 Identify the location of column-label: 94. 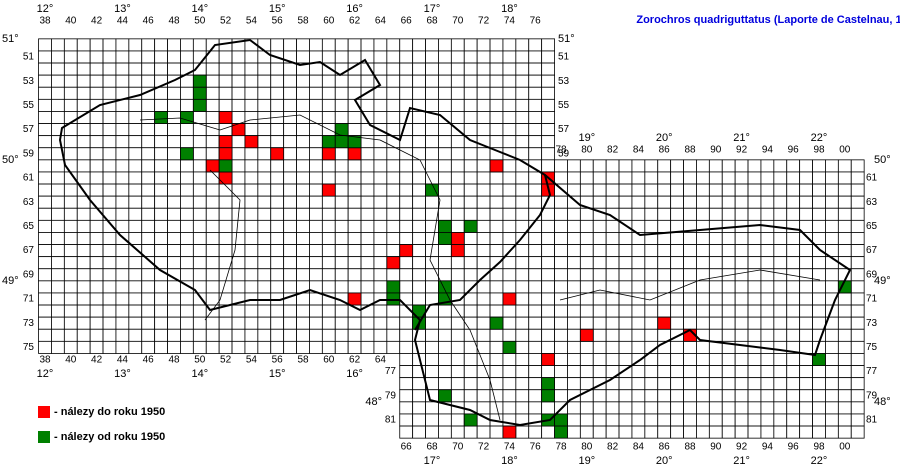
(768, 150).